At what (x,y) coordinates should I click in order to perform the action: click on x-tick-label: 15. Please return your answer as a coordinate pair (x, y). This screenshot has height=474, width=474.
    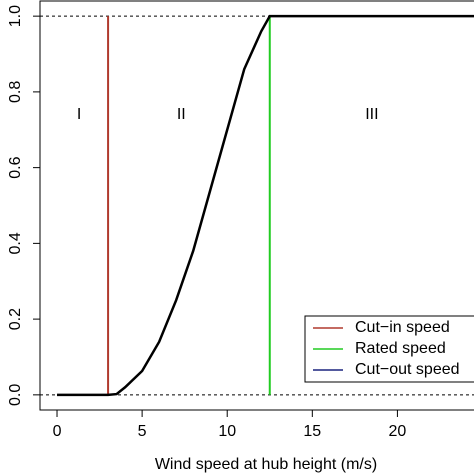
    Looking at the image, I should click on (312, 431).